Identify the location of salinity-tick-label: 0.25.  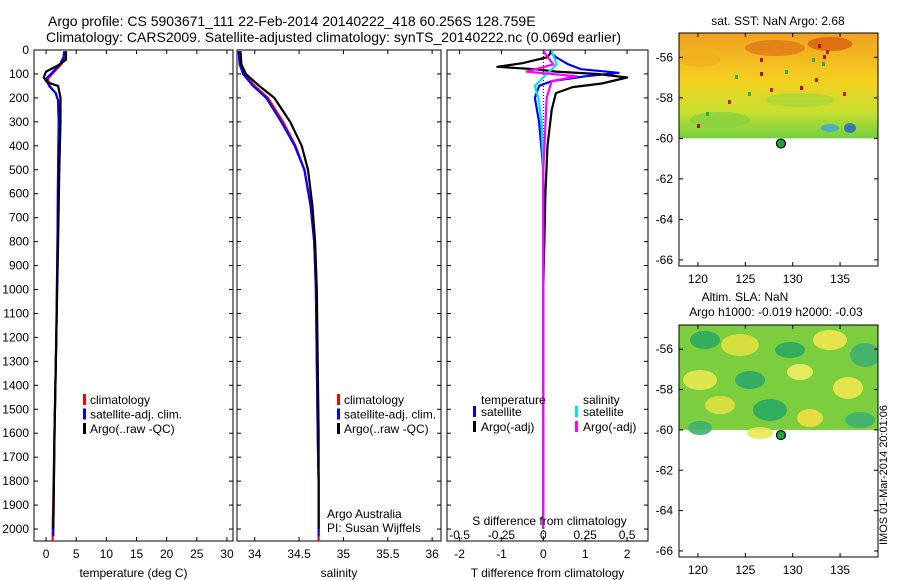
(586, 535).